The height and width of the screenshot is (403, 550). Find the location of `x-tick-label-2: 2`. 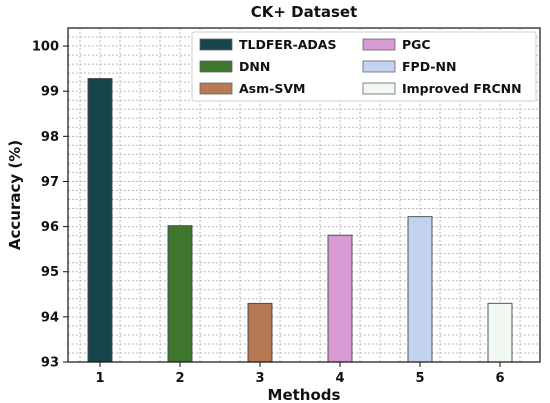

x-tick-label-2: 2 is located at coordinates (179, 378).